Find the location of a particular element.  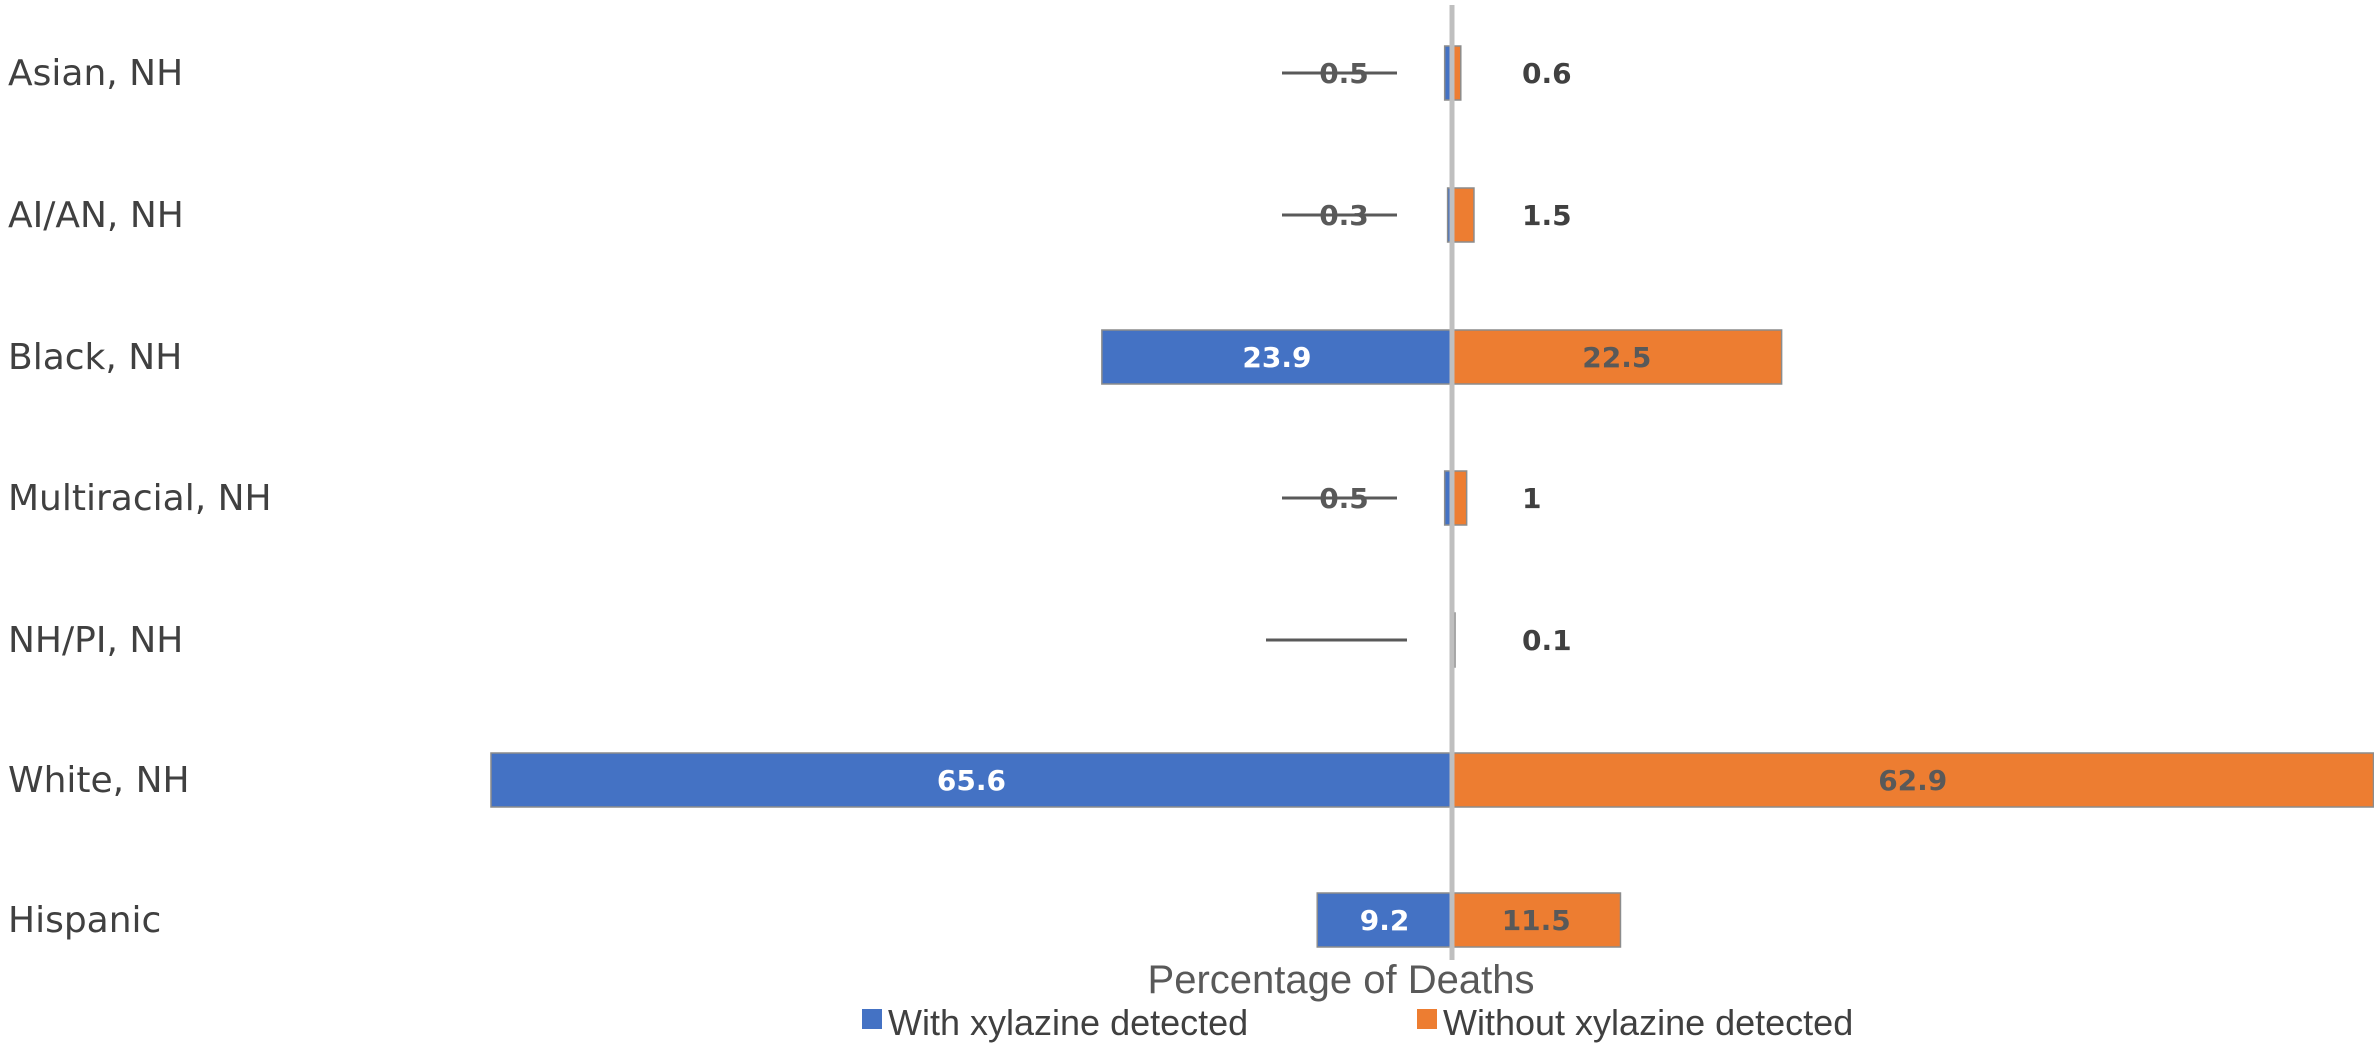

data-label-with-xylazine-white-nh: 65.6 is located at coordinates (971, 780).